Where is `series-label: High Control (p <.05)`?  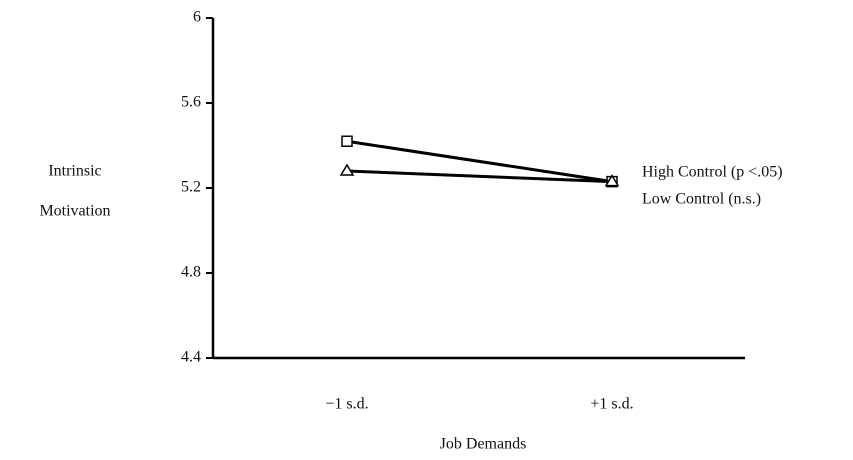 series-label: High Control (p <.05) is located at coordinates (712, 172).